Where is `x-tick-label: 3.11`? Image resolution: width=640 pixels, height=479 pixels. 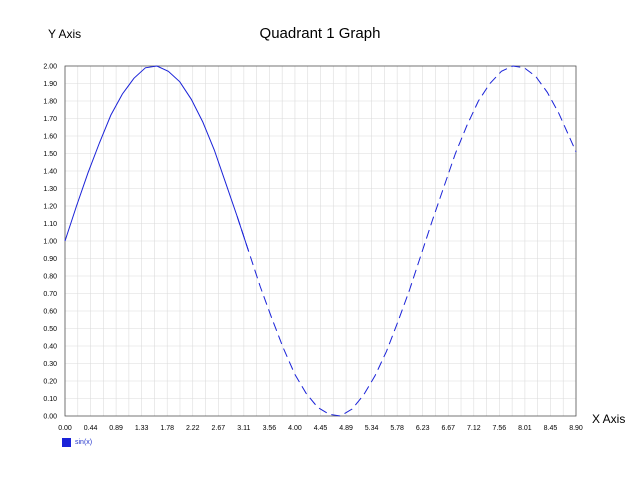
x-tick-label: 3.11 is located at coordinates (243, 428).